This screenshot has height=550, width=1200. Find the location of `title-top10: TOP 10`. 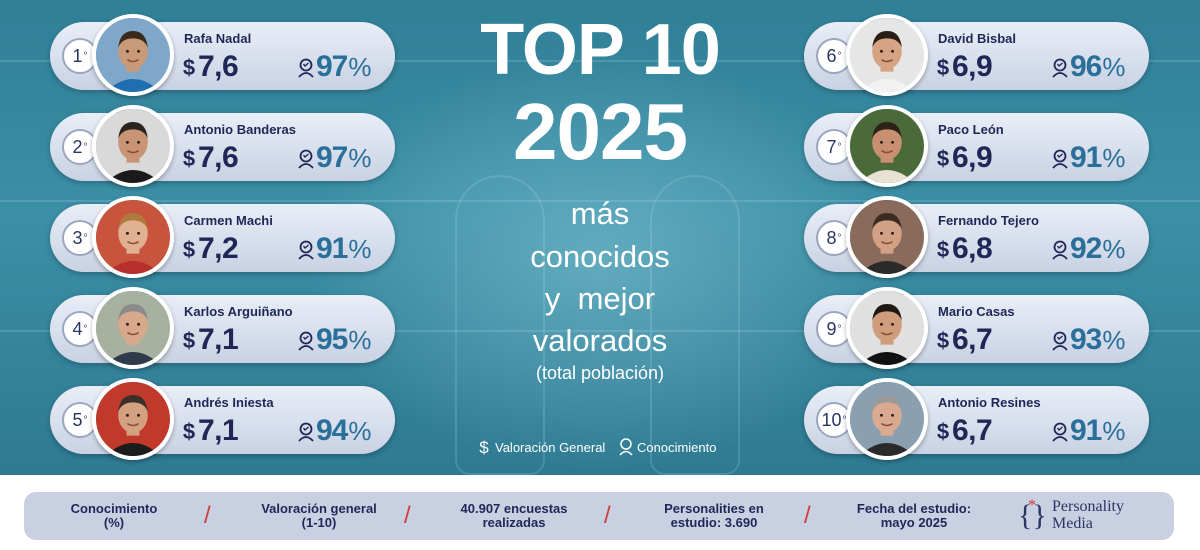

title-top10: TOP 10 is located at coordinates (600, 50).